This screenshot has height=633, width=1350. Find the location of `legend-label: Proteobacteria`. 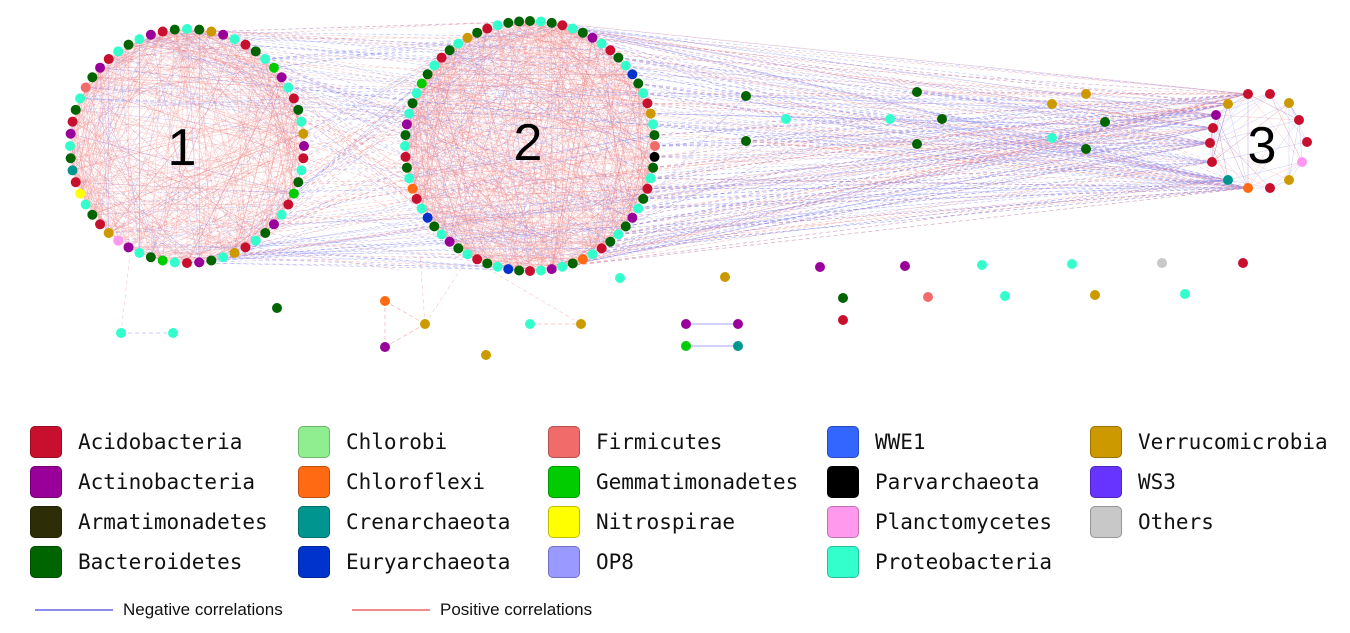

legend-label: Proteobacteria is located at coordinates (964, 562).